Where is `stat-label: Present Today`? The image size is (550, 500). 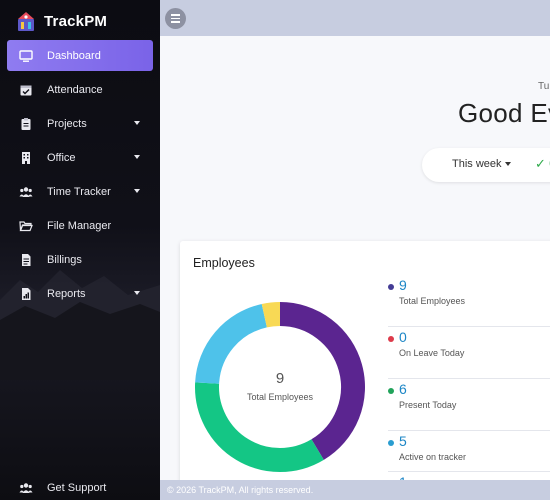
stat-label: Present Today is located at coordinates (428, 405).